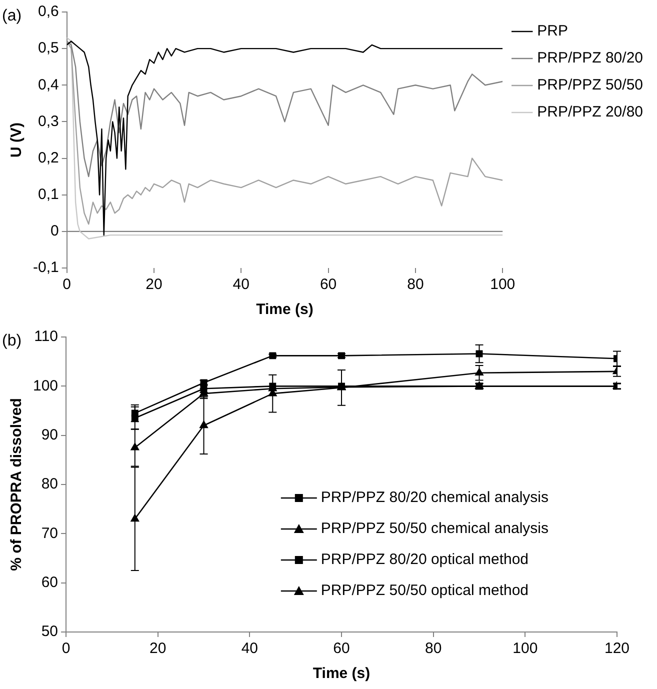 Image resolution: width=657 pixels, height=689 pixels. Describe the element at coordinates (590, 112) in the screenshot. I see `legend-label: PRP/PPZ 20/80` at that location.